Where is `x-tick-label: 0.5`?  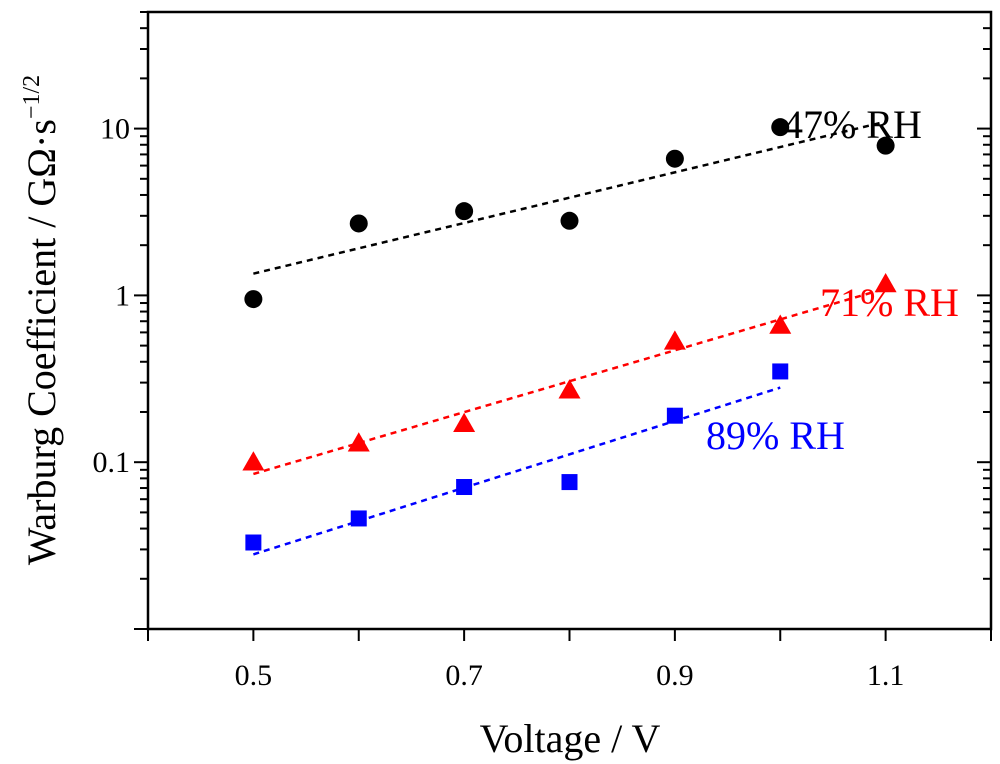
x-tick-label: 0.5 is located at coordinates (254, 675).